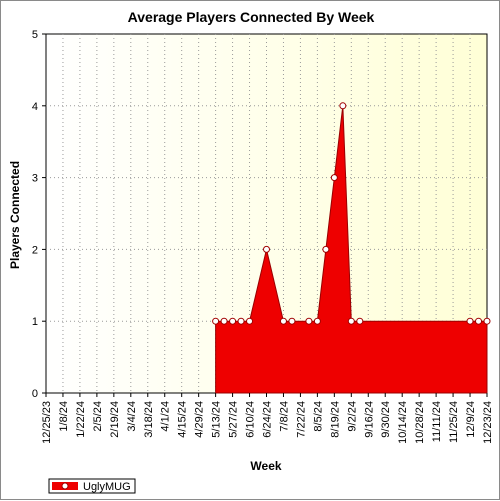  What do you see at coordinates (265, 466) in the screenshot?
I see `x-axis-title: Week` at bounding box center [265, 466].